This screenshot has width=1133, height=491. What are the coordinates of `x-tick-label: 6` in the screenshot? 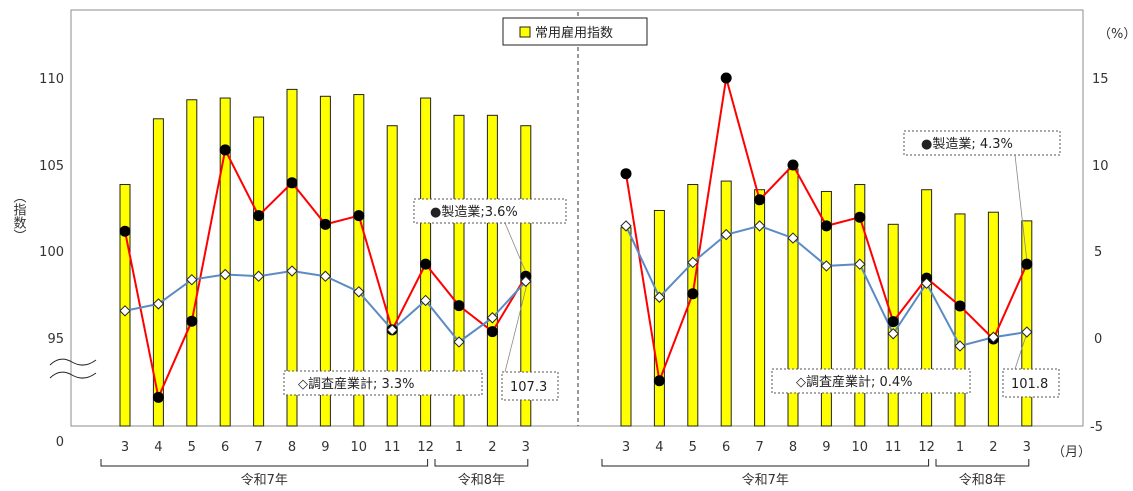 It's located at (225, 447).